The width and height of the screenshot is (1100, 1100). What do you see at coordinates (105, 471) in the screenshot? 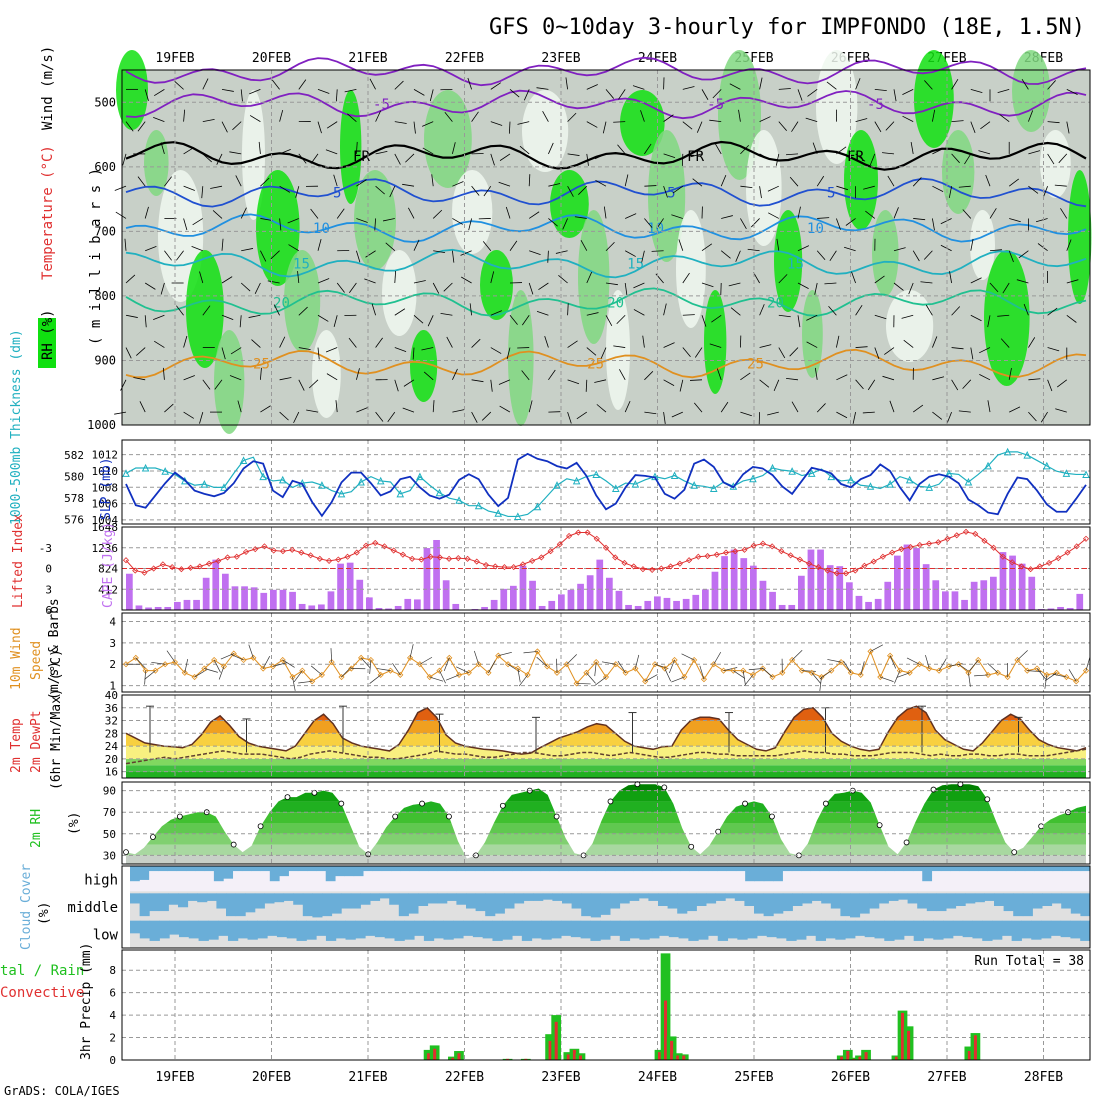
I see `y-tick-label: 1010` at bounding box center [105, 471].